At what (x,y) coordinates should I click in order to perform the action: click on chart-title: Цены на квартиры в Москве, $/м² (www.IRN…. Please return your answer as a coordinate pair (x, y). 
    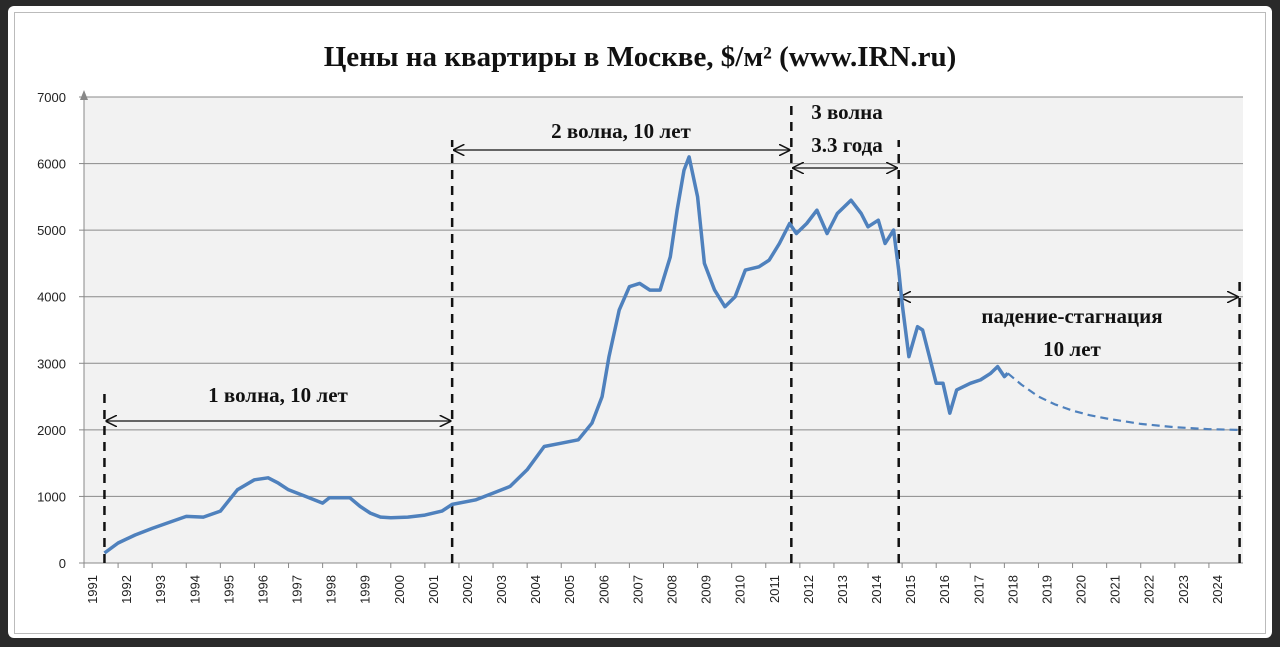
    Looking at the image, I should click on (640, 57).